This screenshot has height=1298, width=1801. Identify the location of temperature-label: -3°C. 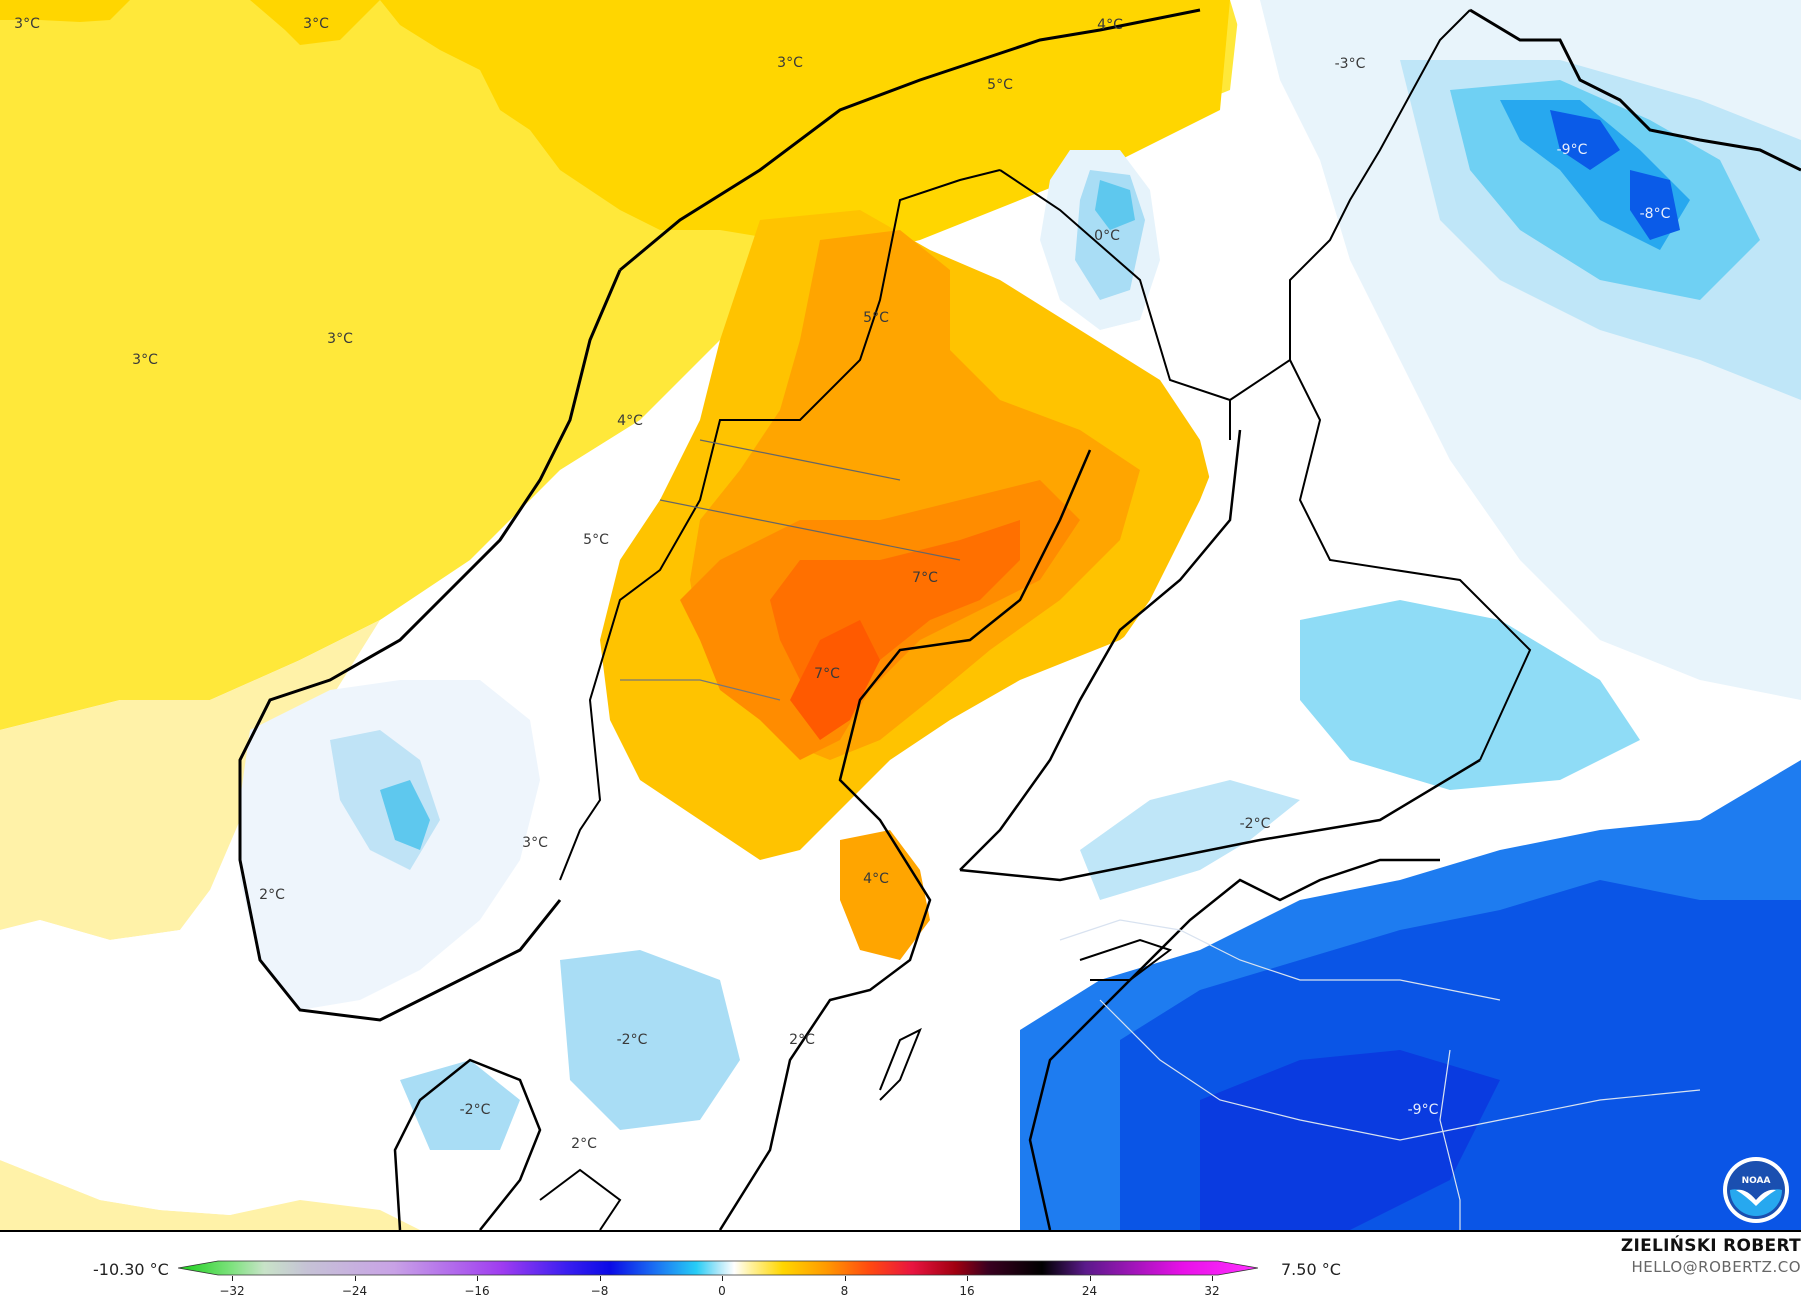
(1350, 64).